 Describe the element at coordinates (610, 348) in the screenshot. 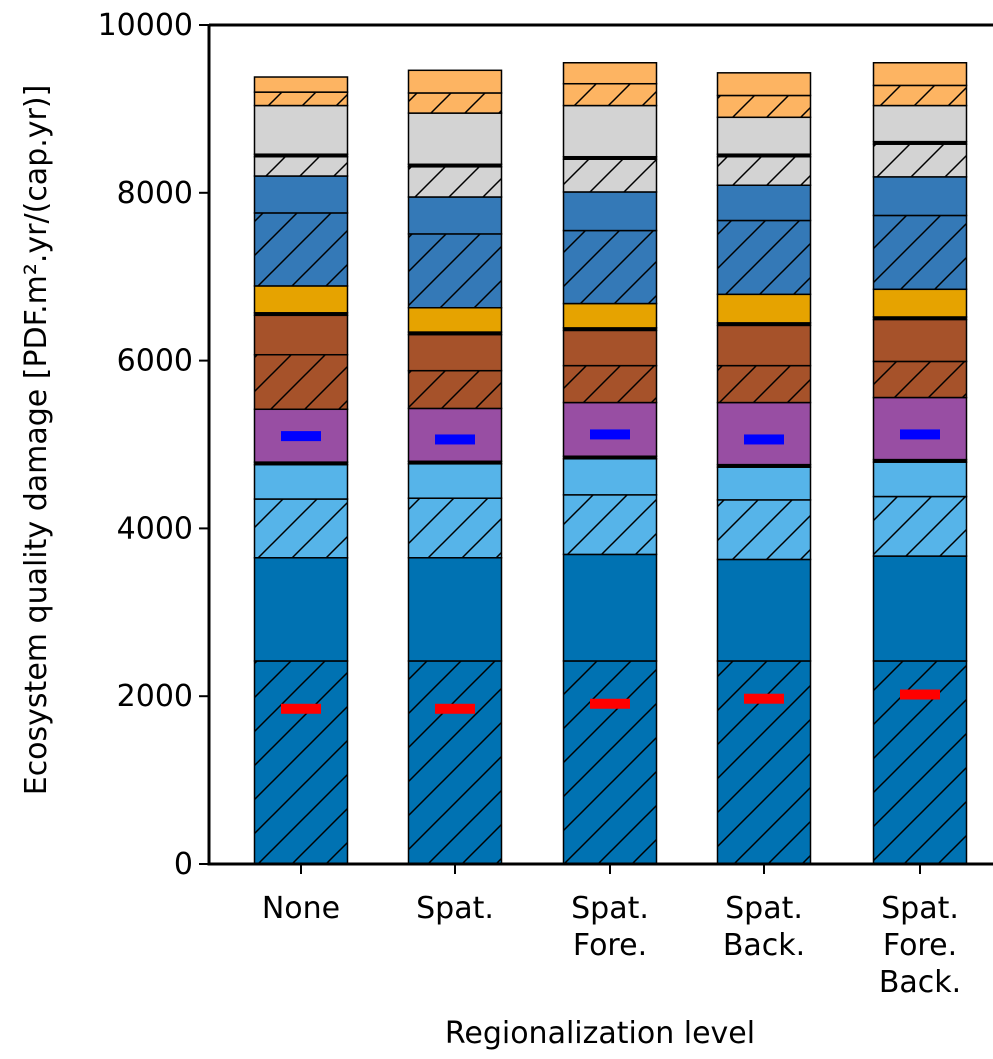

I see `bar-segment-cat2-series7` at that location.